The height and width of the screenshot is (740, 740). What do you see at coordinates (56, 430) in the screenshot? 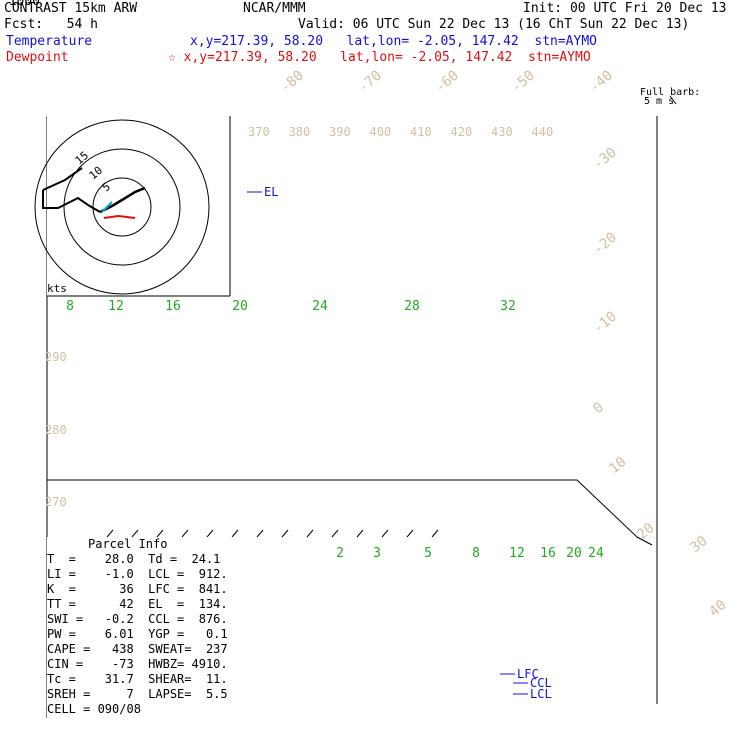
I see `theta-label: 280` at bounding box center [56, 430].